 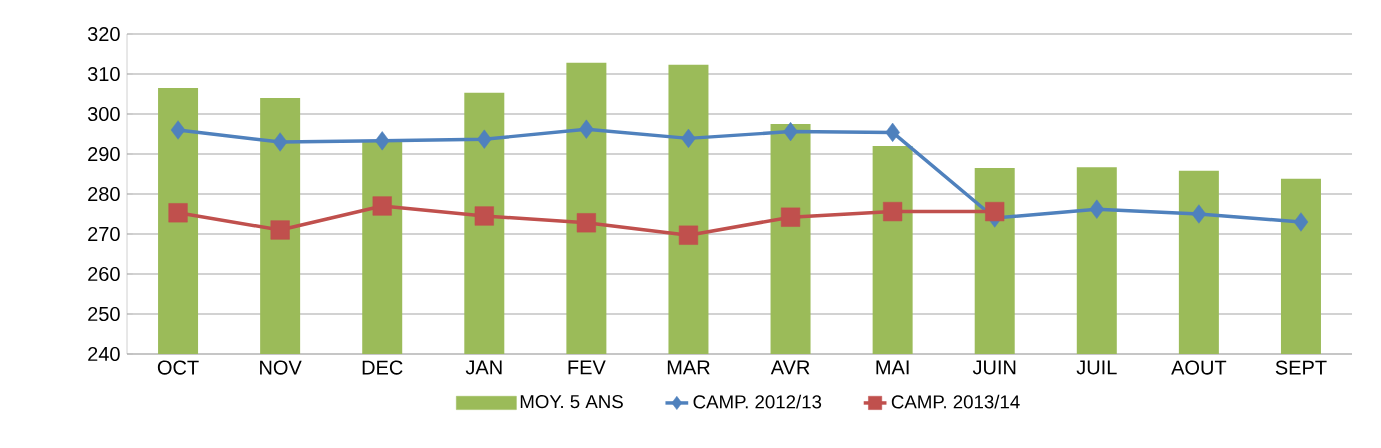 I want to click on y-tick-label: 300, so click(x=103, y=114).